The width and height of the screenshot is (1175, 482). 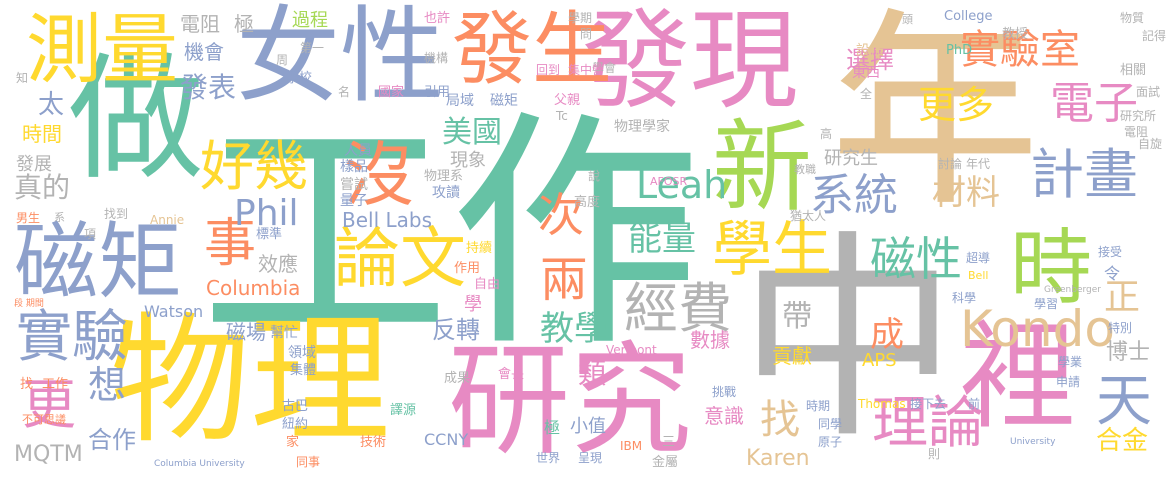 What do you see at coordinates (373, 442) in the screenshot?
I see `word-jishu: 技術` at bounding box center [373, 442].